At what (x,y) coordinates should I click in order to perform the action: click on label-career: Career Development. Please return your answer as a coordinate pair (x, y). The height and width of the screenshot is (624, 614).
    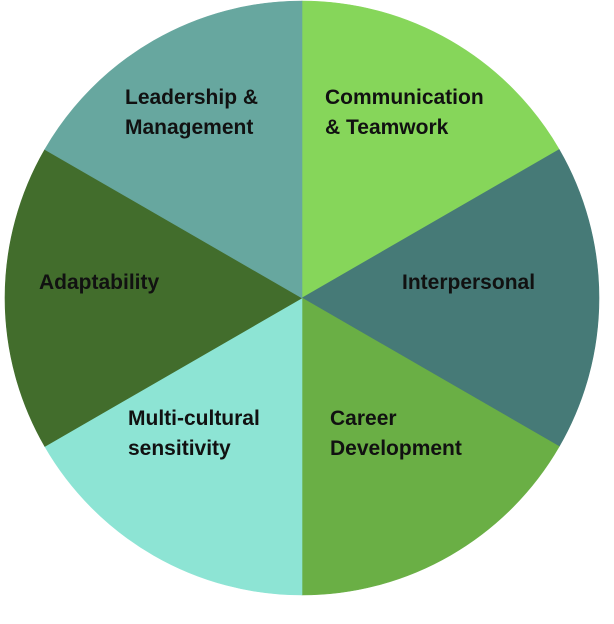
    Looking at the image, I should click on (396, 433).